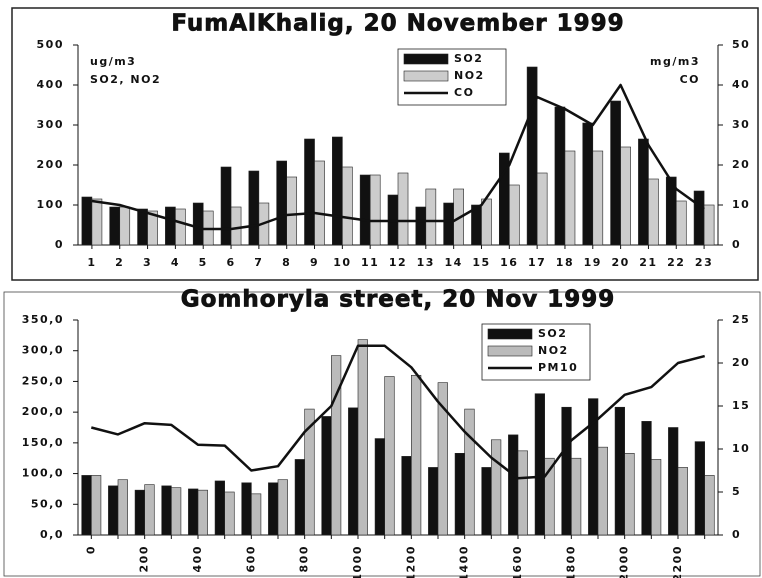 Image resolution: width=762 pixels, height=578 pixels. What do you see at coordinates (286, 262) in the screenshot?
I see `x-tick-label: 8` at bounding box center [286, 262].